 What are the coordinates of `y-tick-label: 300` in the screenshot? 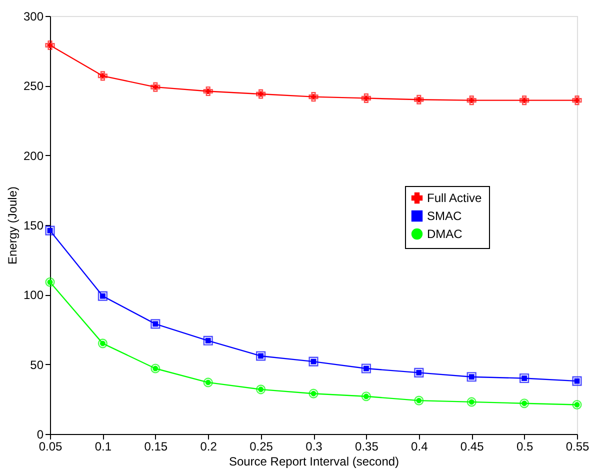 It's located at (33, 17).